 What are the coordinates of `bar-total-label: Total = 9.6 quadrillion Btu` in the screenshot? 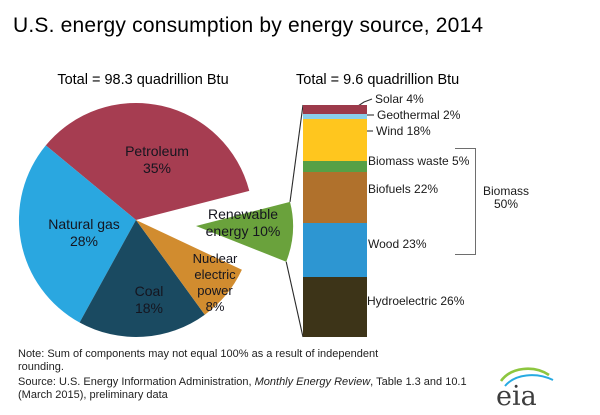 It's located at (378, 80).